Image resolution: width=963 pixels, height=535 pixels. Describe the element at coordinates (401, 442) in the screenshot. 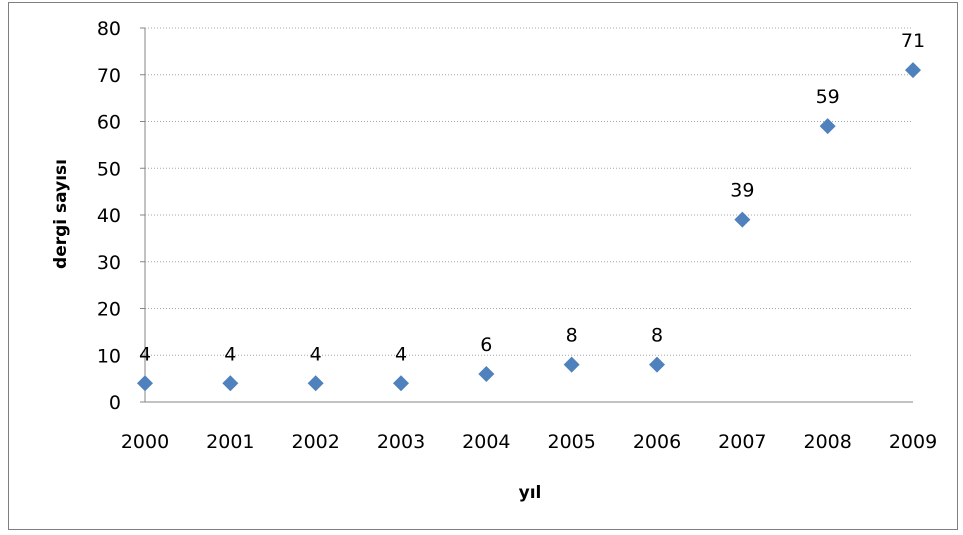

I see `x-tick-label: 2003` at that location.